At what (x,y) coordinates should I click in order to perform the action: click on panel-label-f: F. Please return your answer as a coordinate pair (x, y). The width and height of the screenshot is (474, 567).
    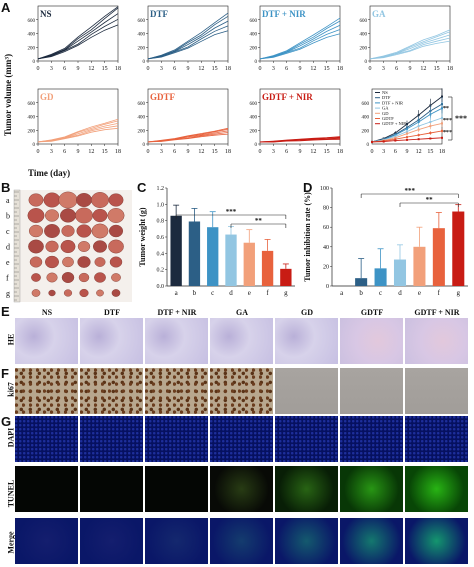
    Looking at the image, I should click on (5, 373).